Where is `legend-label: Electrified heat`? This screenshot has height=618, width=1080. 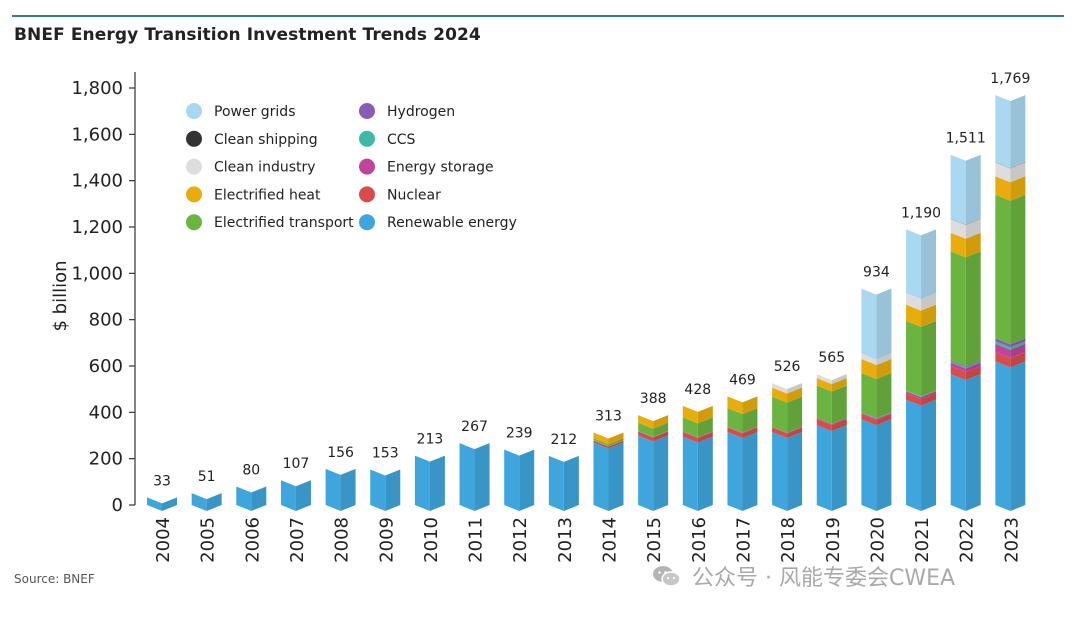
legend-label: Electrified heat is located at coordinates (267, 195).